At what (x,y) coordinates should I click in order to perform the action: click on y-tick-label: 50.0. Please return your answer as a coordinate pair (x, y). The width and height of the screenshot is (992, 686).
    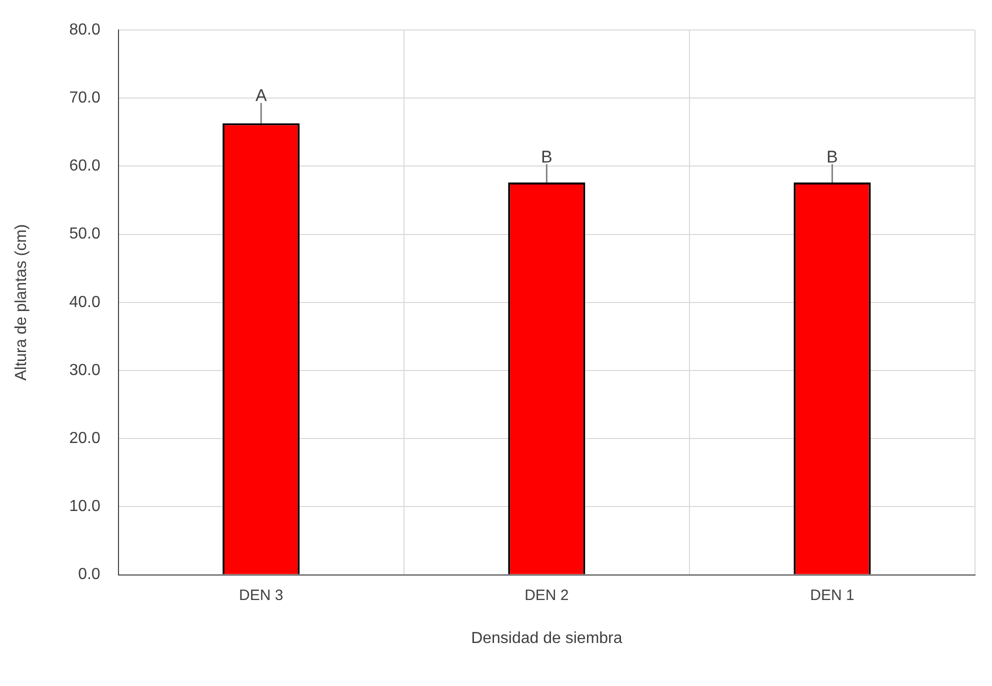
    Looking at the image, I should click on (84, 234).